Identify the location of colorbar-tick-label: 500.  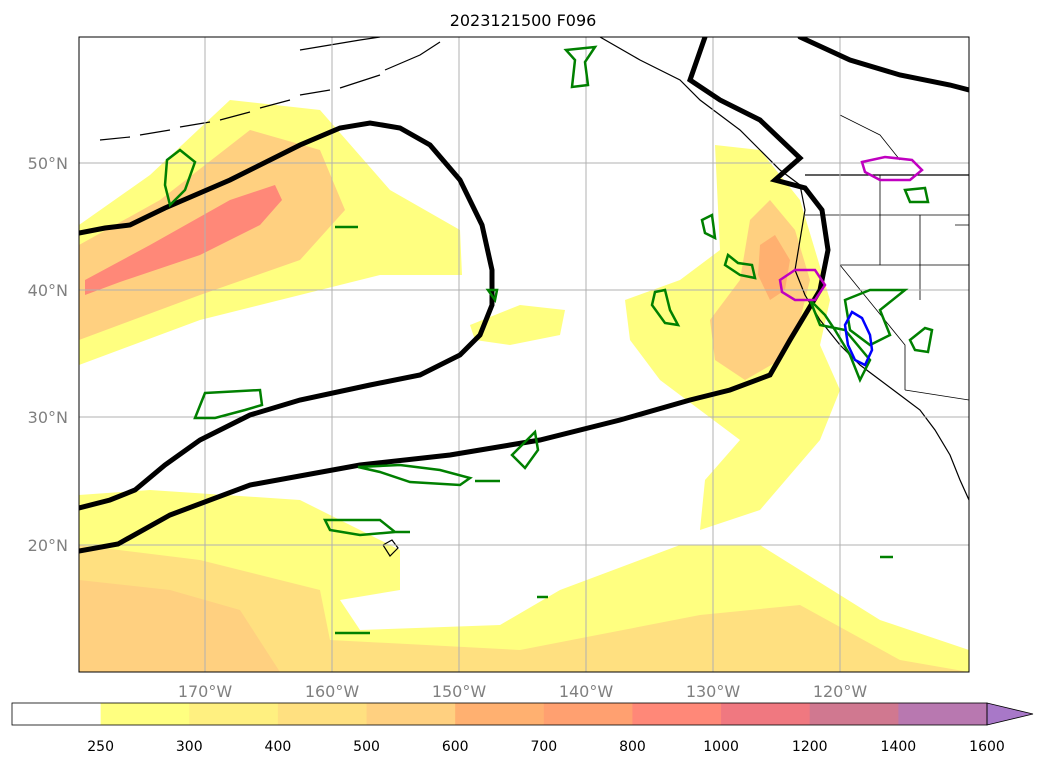
(366, 747).